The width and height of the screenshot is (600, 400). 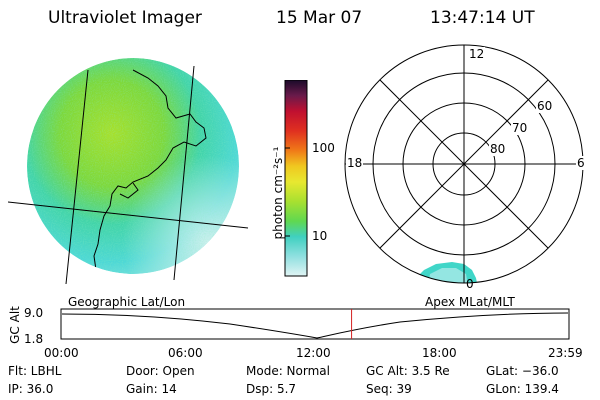 I want to click on glon-info: GLon: 139.4, so click(x=522, y=389).